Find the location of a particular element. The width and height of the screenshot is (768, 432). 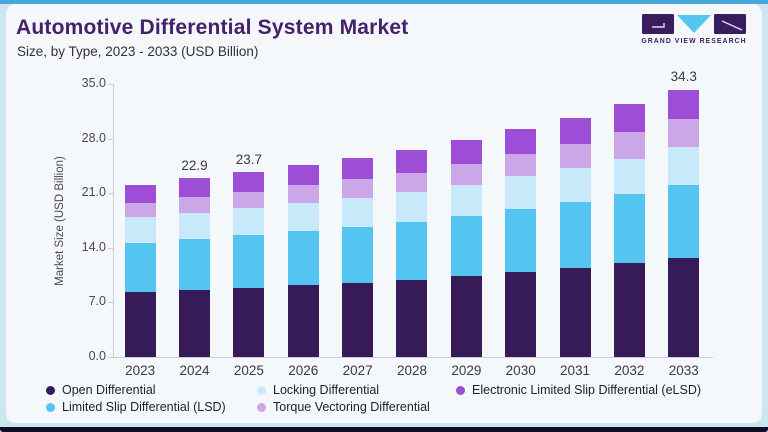

bar-segment-2024-lsd is located at coordinates (195, 264).